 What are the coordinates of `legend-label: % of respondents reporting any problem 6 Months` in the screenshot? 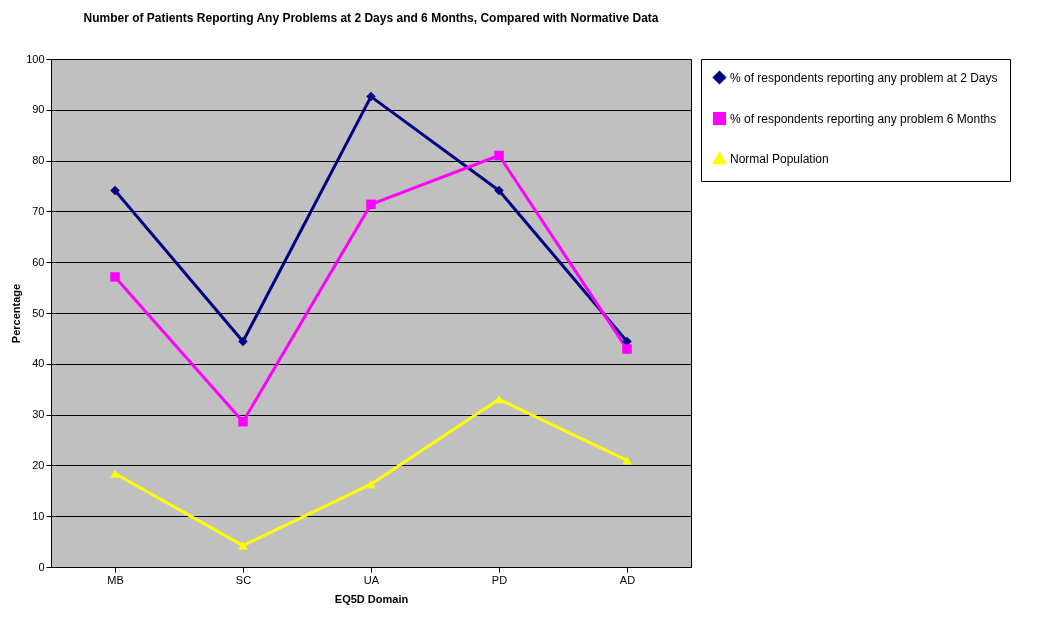 It's located at (863, 118).